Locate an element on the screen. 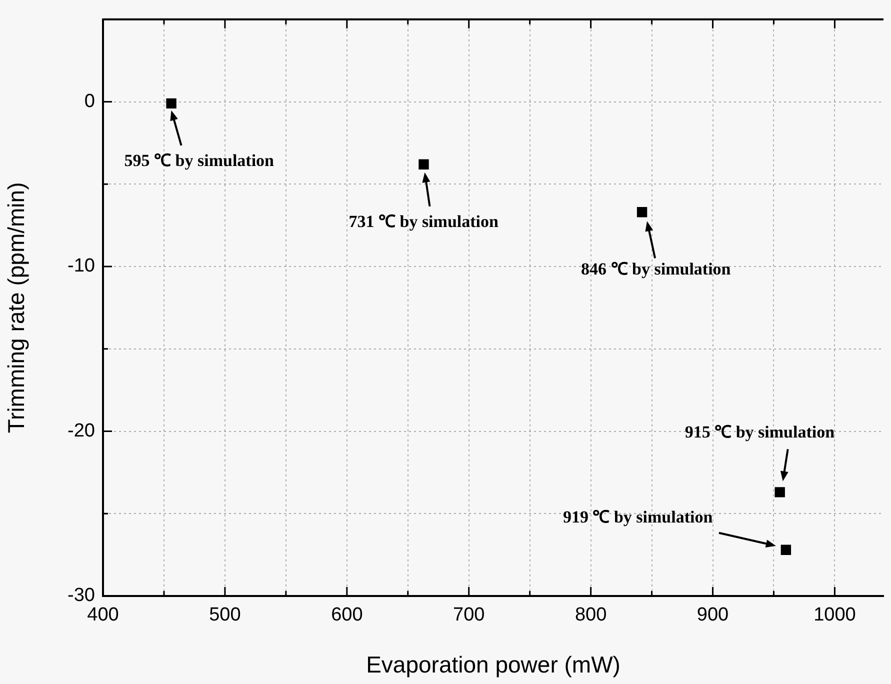 Image resolution: width=891 pixels, height=684 pixels. annotation: 731 ℃ by simulation is located at coordinates (424, 221).